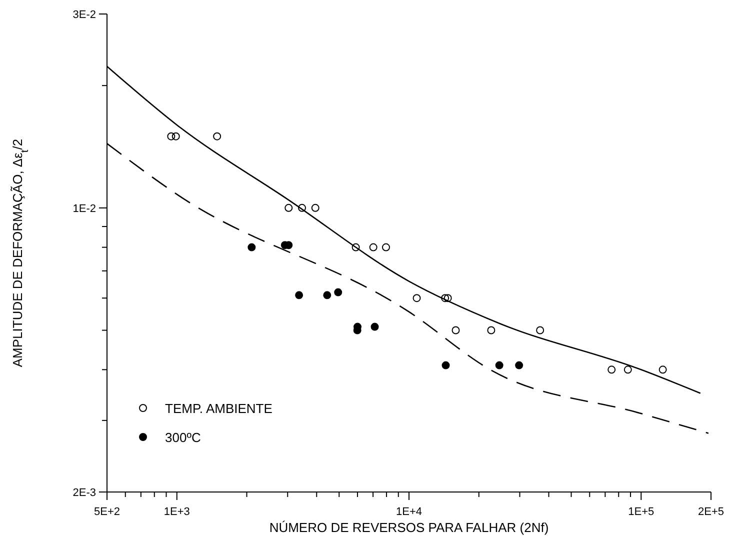 The width and height of the screenshot is (739, 552). What do you see at coordinates (409, 527) in the screenshot?
I see `x-axis-title: NÚMERO DE REVERSOS PARA FALHAR (2Nf)` at bounding box center [409, 527].